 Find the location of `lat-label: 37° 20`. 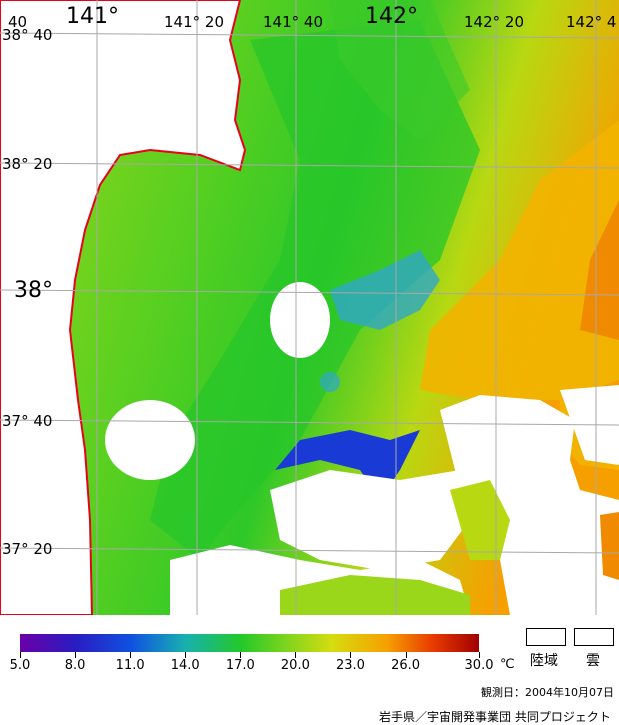

lat-label: 37° 20 is located at coordinates (27, 549).